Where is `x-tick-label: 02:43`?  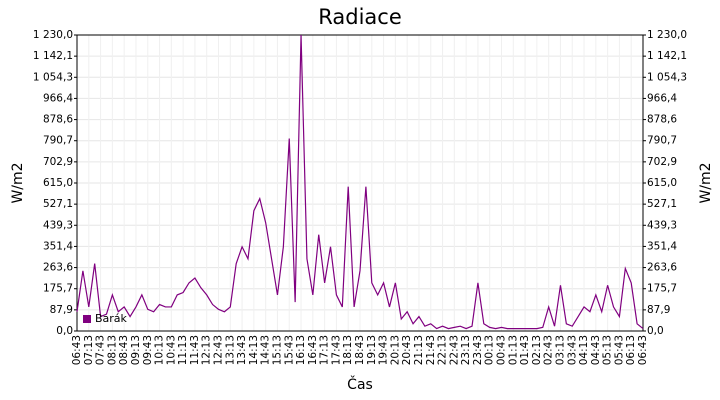
x-tick-label: 02:43 is located at coordinates (549, 350).